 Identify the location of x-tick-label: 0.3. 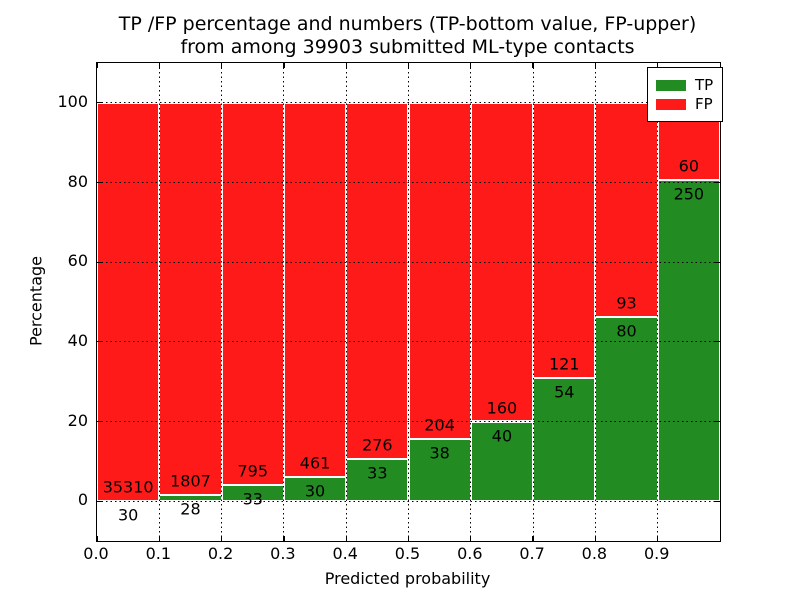
(283, 553).